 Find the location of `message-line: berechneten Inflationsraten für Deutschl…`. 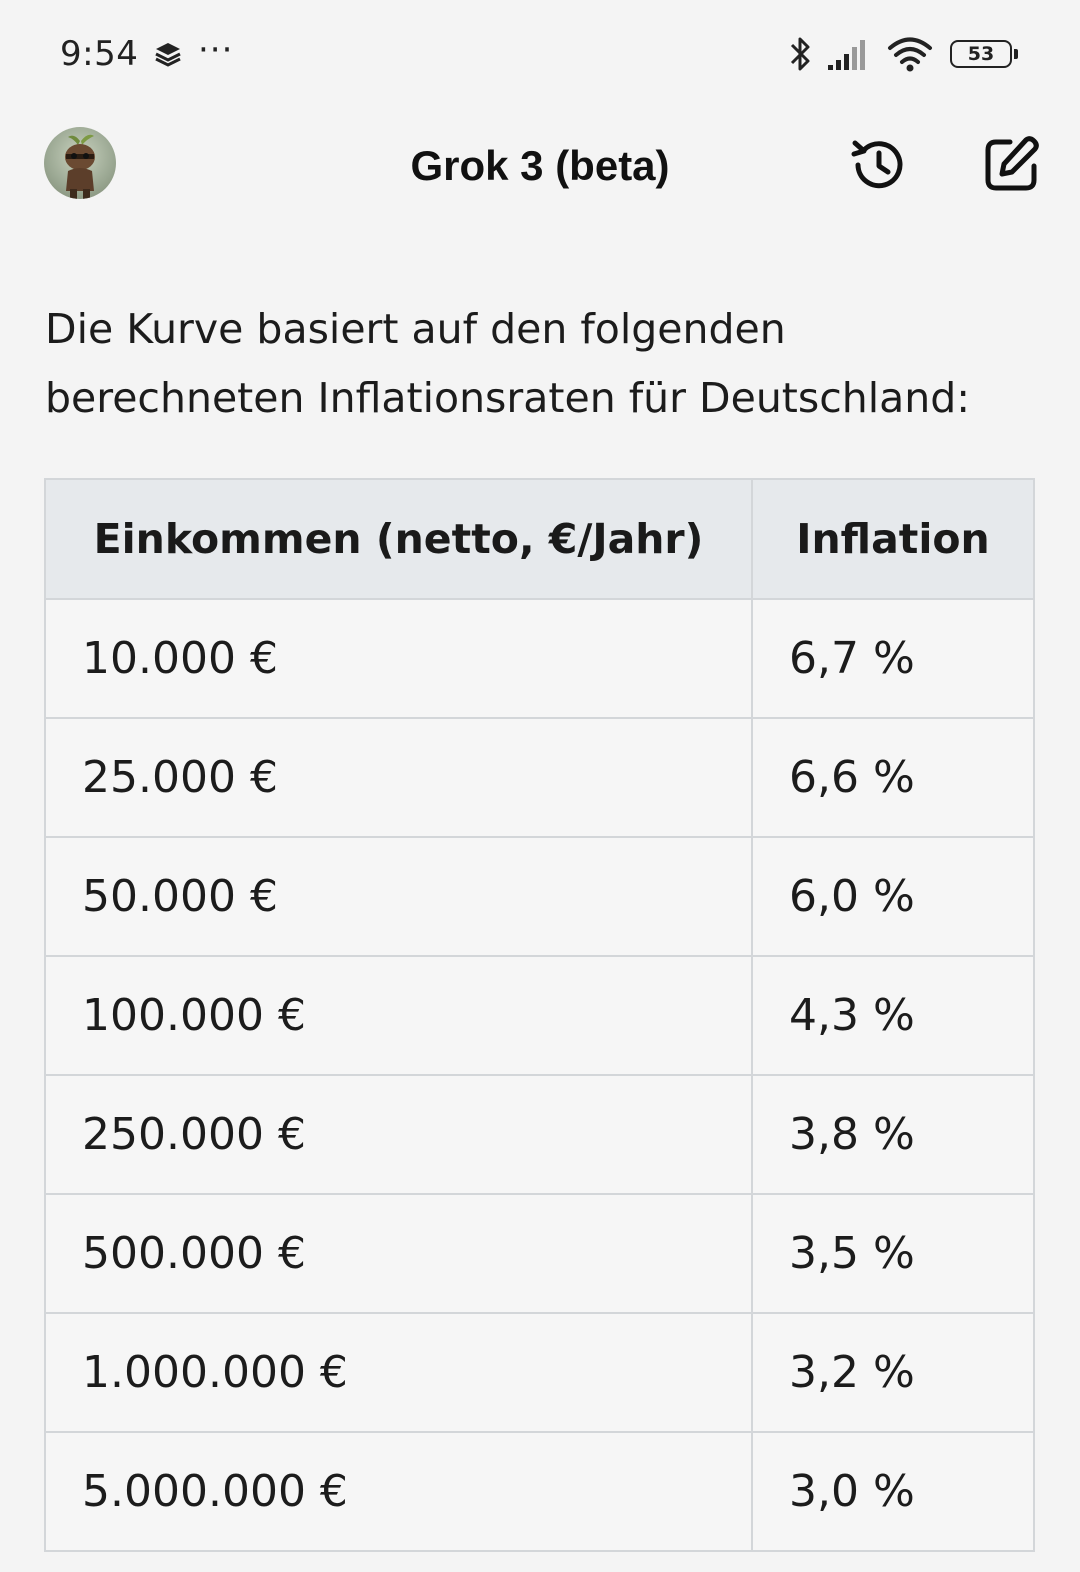

message-line: berechneten Inflationsraten für Deutschl… is located at coordinates (508, 398).